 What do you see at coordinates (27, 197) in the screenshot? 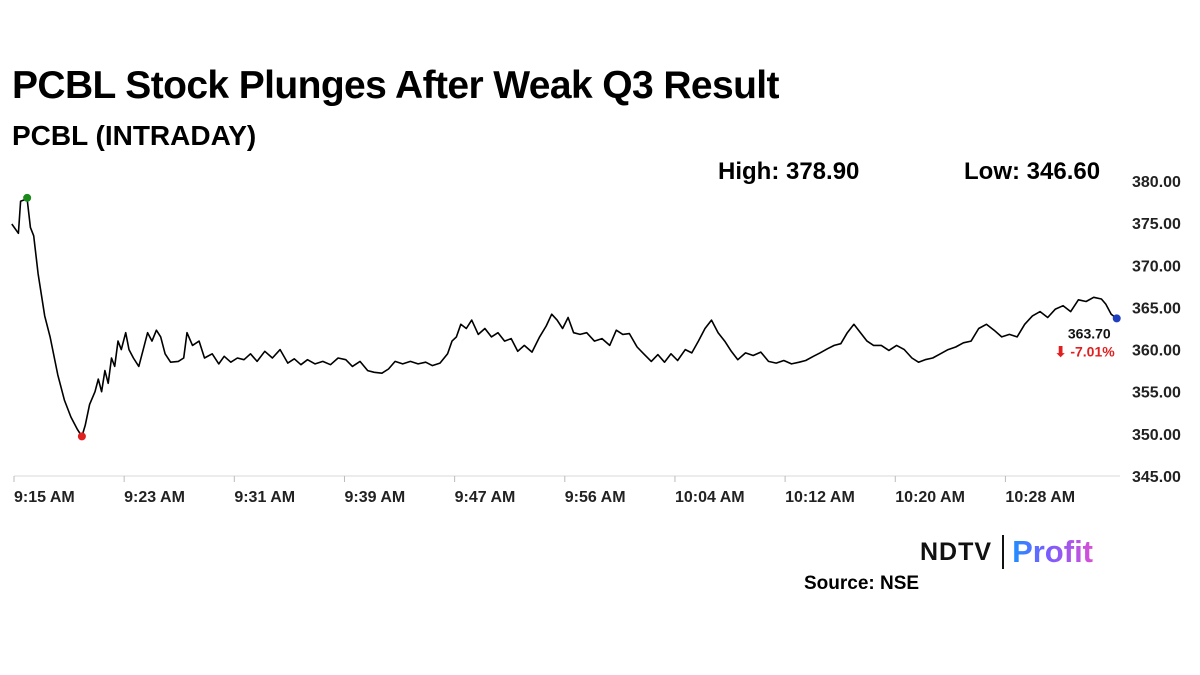
I see `high-point-marker` at bounding box center [27, 197].